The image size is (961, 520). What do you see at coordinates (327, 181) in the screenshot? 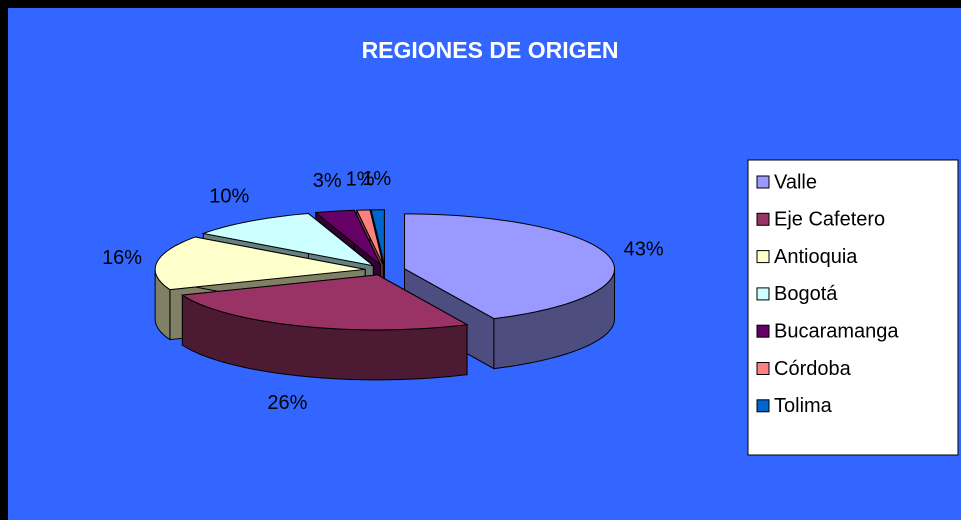
I see `data-label: 3%` at bounding box center [327, 181].